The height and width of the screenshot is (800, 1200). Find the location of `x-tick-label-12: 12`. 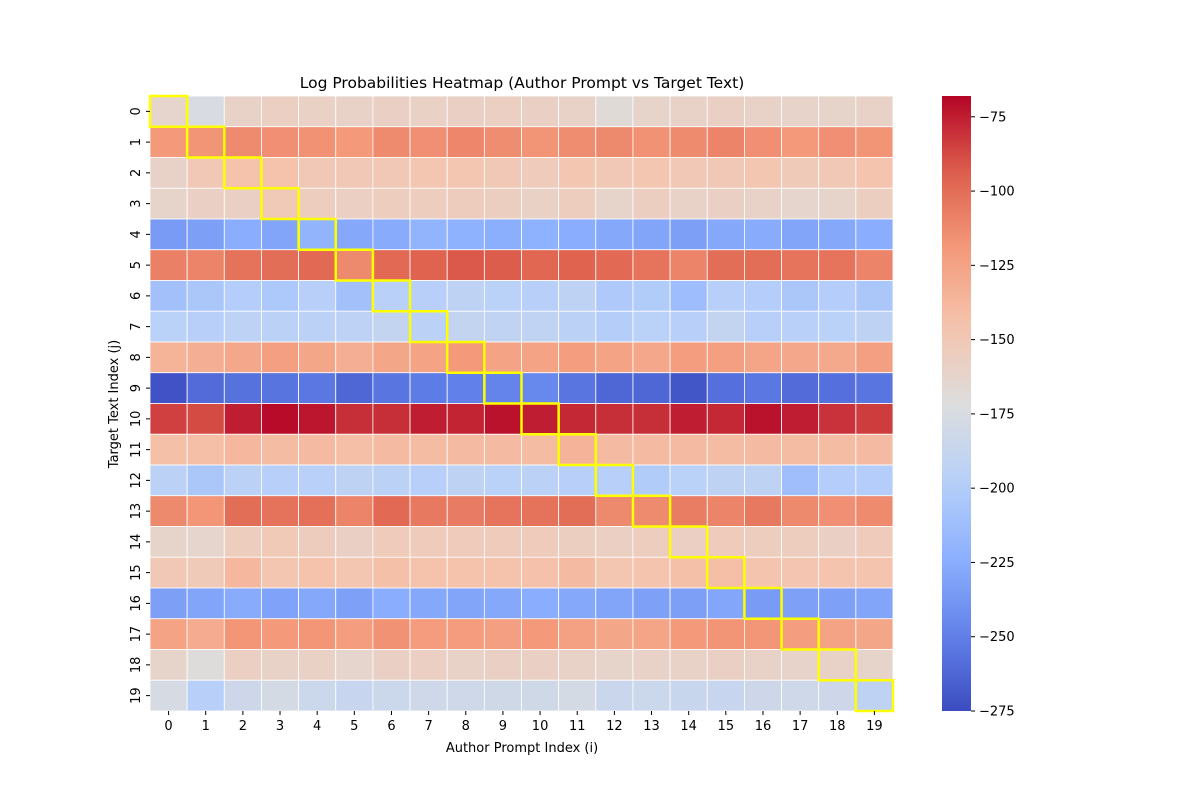

x-tick-label-12: 12 is located at coordinates (614, 726).